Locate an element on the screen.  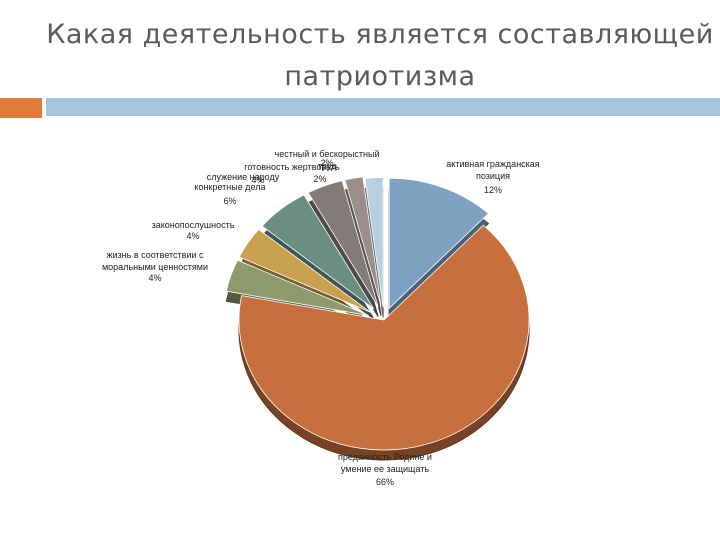
slice-label: преданность Родине и умение ее защищать is located at coordinates (385, 463).